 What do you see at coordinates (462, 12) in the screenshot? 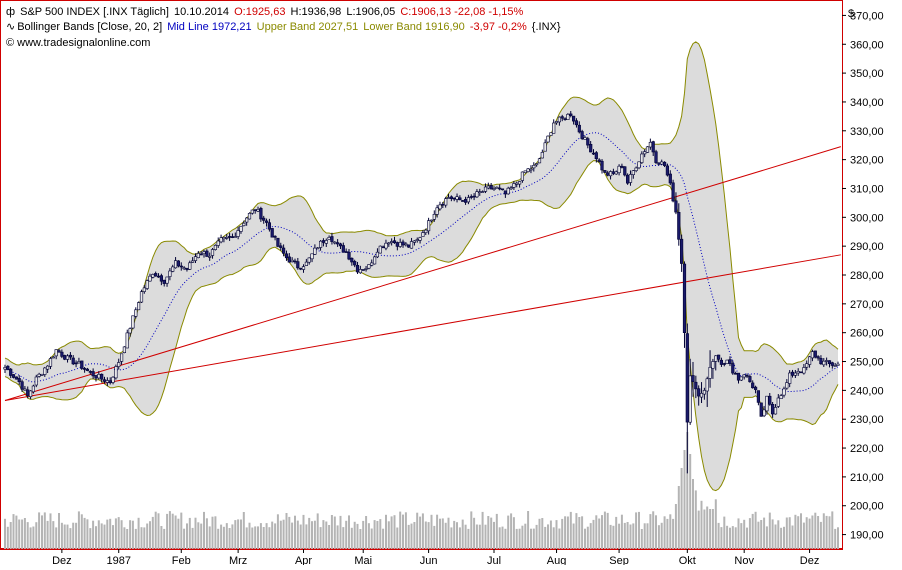
I see `close-change-value: C:1906,13 -22,08 -1,15%` at bounding box center [462, 12].